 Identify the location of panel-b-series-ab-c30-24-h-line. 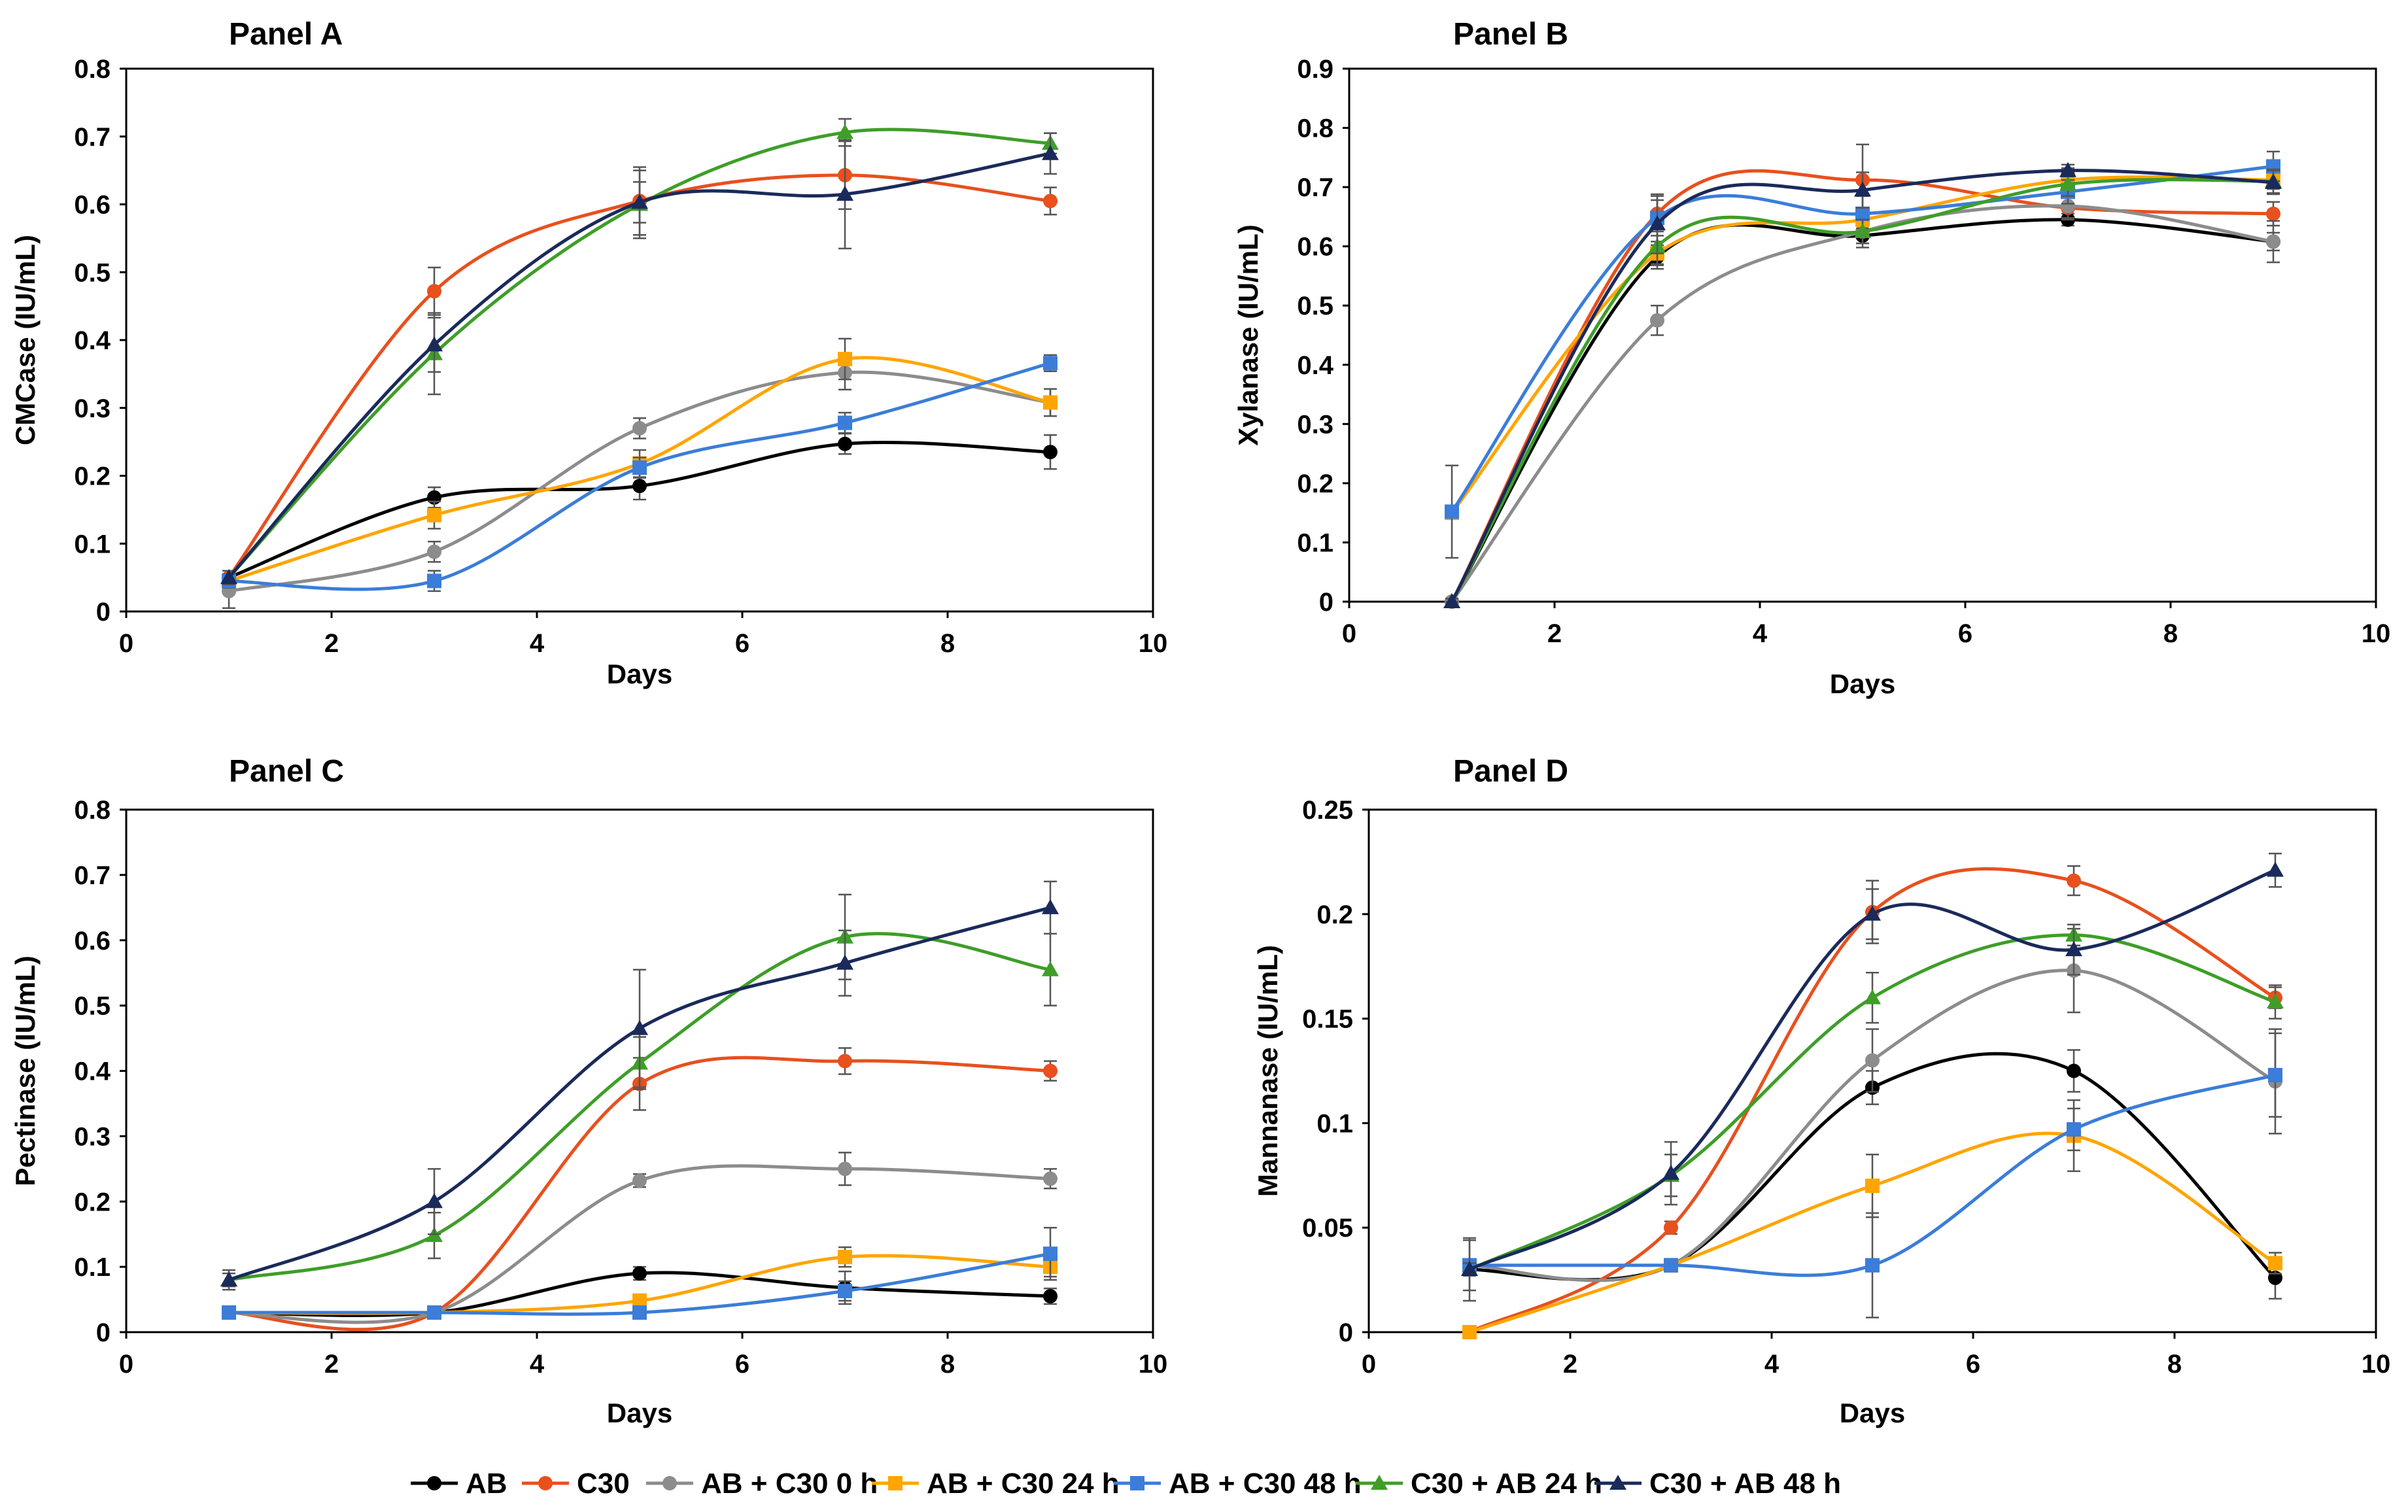
(1863, 344).